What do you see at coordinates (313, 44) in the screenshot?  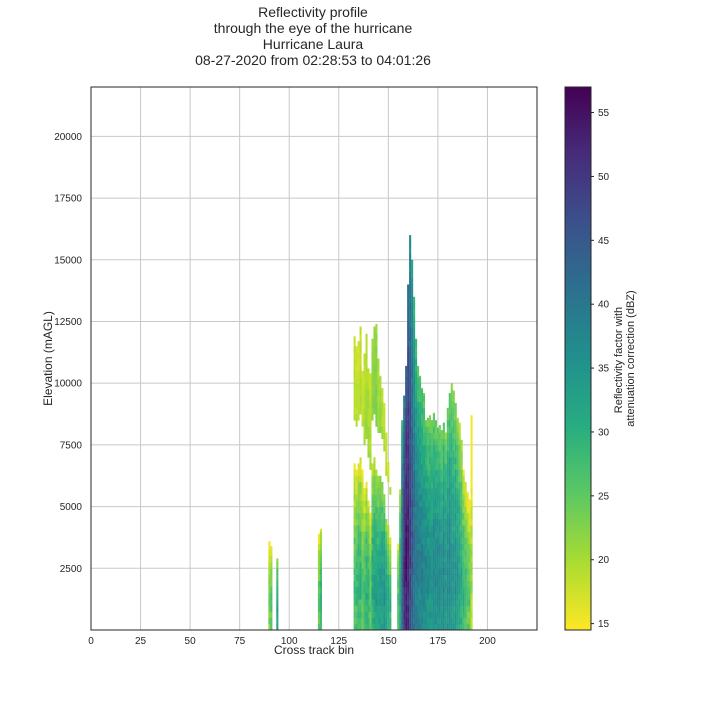 I see `chart-title-line-3: Hurricane Laura` at bounding box center [313, 44].